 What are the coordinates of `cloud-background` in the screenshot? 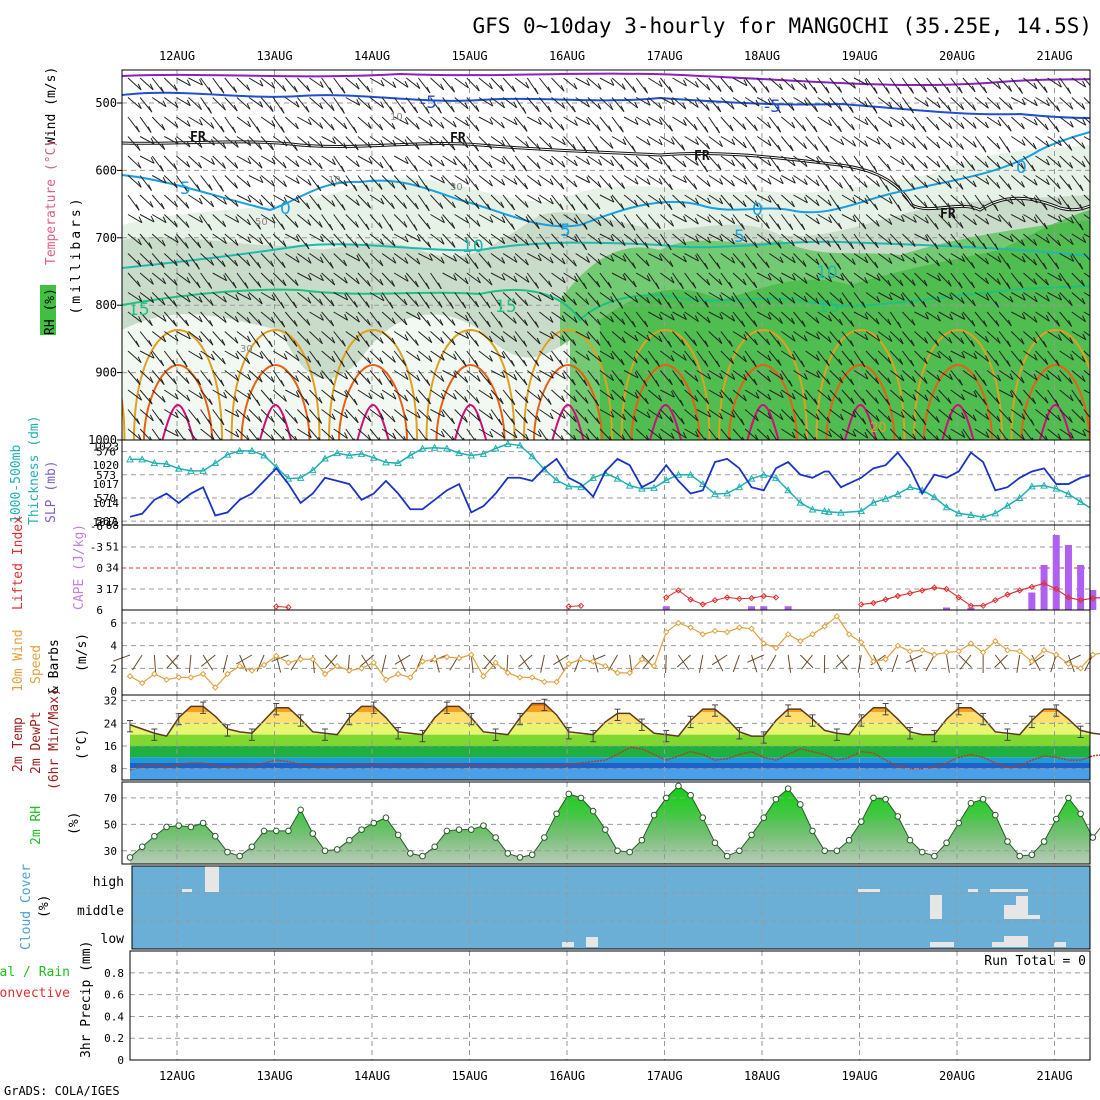 It's located at (611, 907).